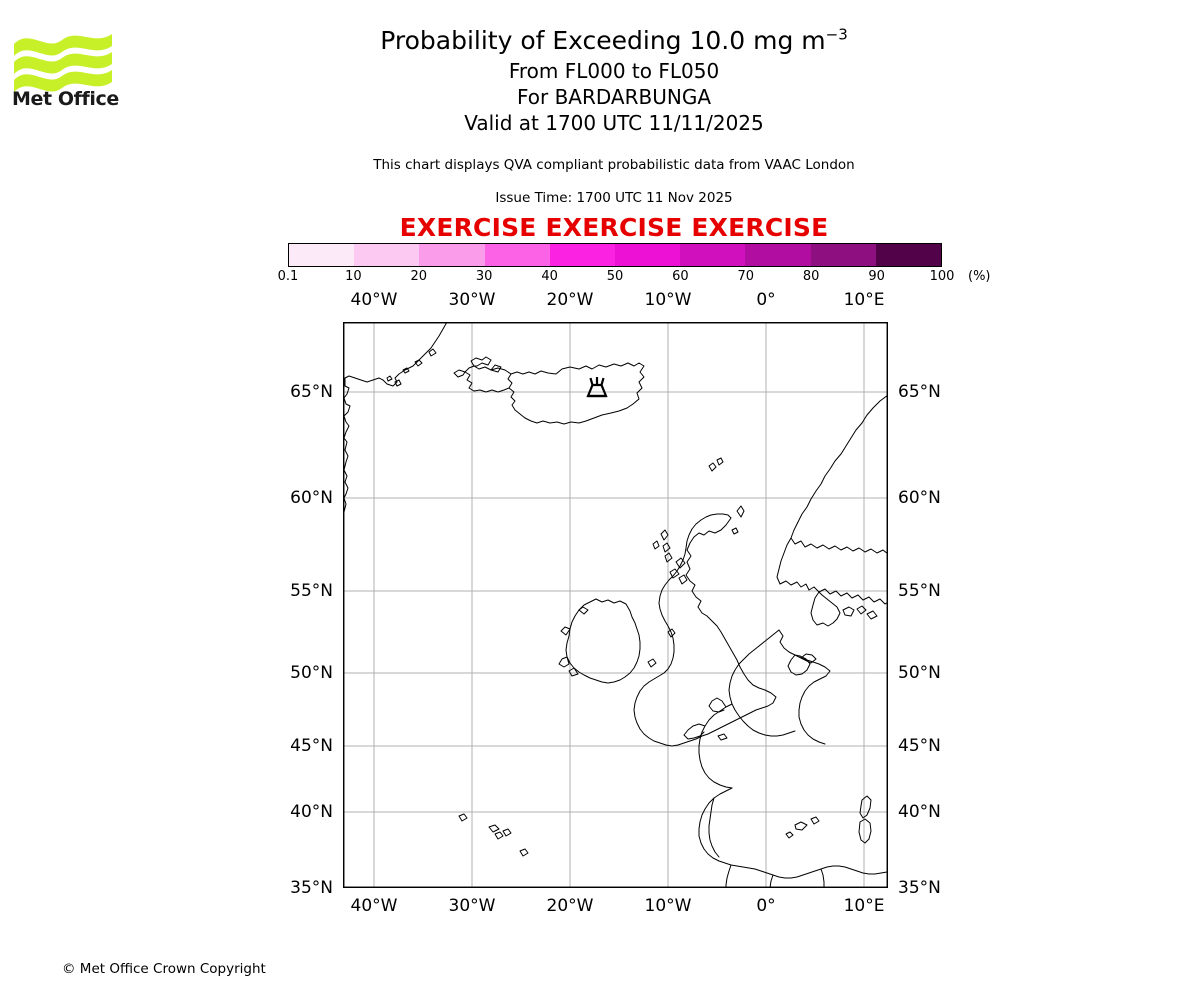 Image resolution: width=1200 pixels, height=1000 pixels. I want to click on colorbar-tick-40: 40, so click(549, 276).